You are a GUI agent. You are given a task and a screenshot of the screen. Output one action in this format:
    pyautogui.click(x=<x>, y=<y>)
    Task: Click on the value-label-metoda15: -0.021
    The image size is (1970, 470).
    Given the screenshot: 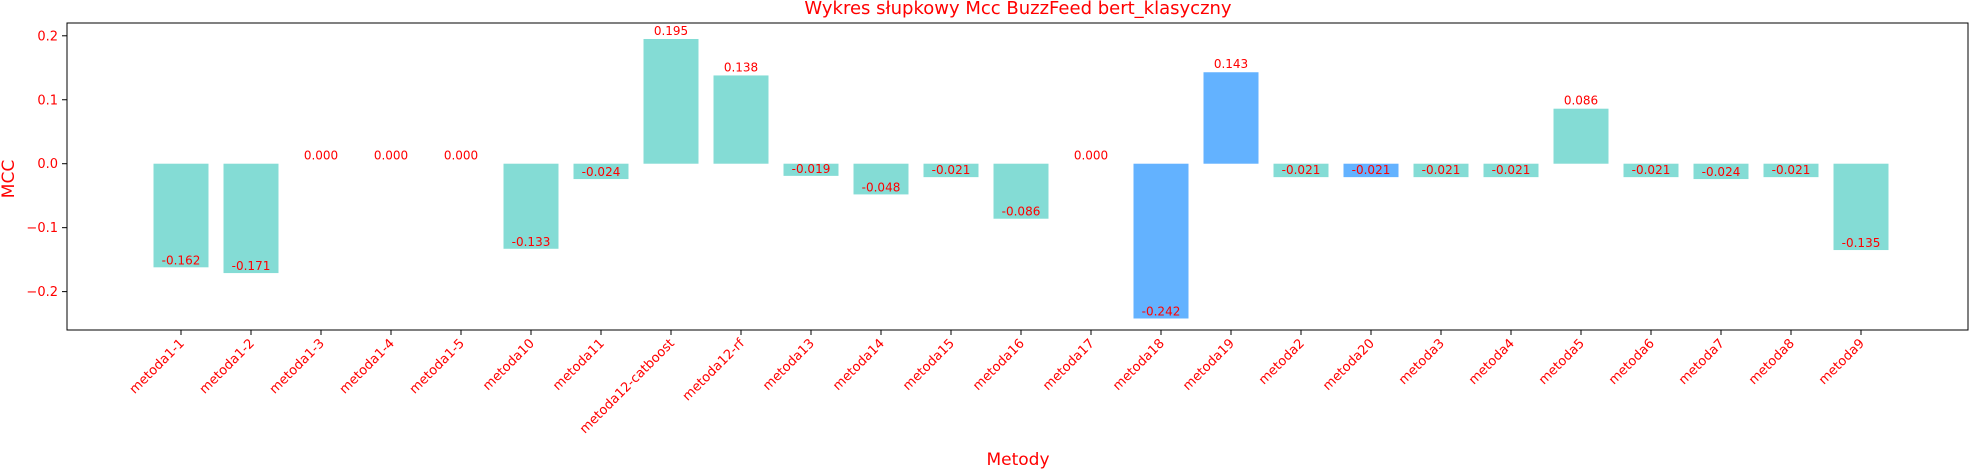 What is the action you would take?
    pyautogui.click(x=951, y=170)
    